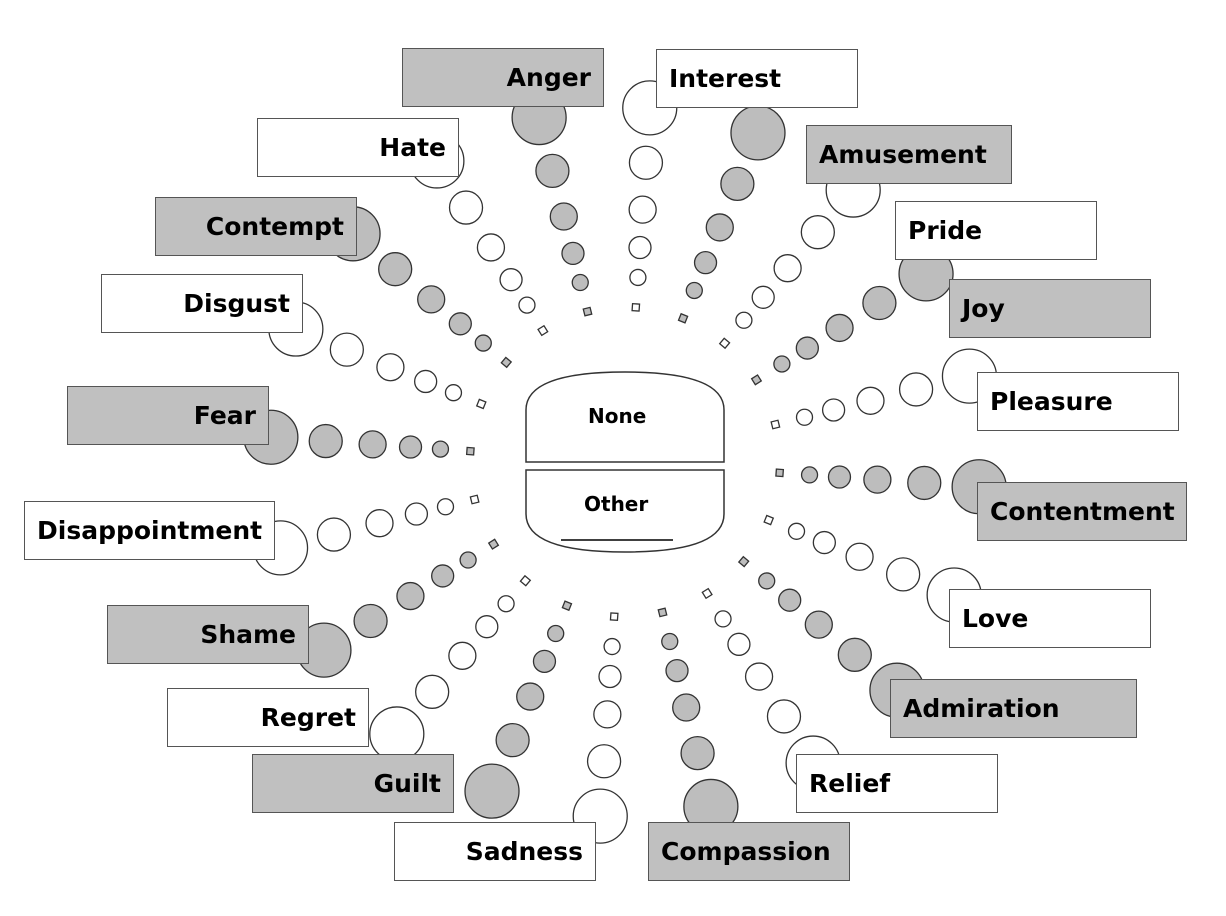  I want to click on emotion-label-shame: Shame, so click(208, 634).